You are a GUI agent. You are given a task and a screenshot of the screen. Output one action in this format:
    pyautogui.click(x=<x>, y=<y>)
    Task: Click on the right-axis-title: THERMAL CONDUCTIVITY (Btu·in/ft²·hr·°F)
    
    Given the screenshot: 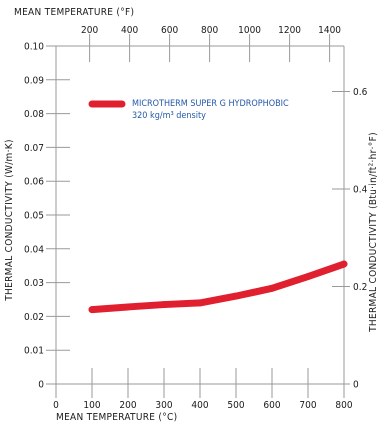 What is the action you would take?
    pyautogui.click(x=373, y=232)
    